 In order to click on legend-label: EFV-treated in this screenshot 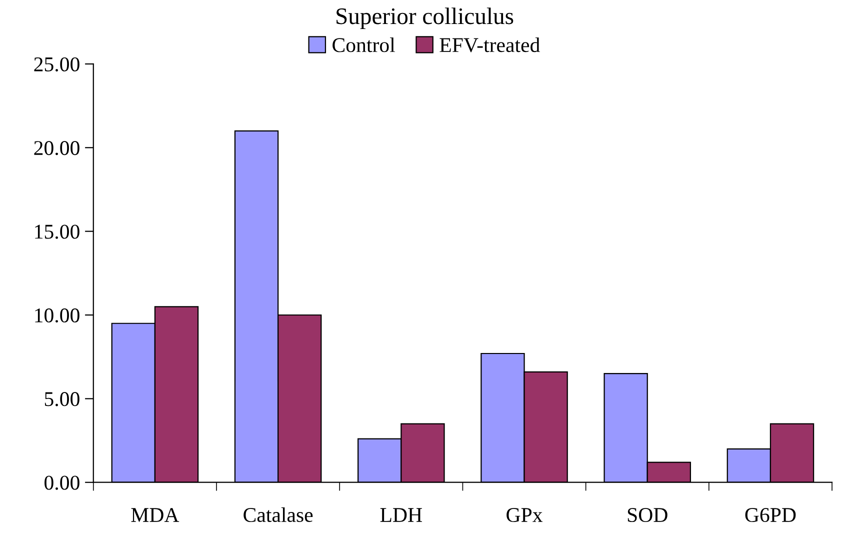, I will do `click(490, 44)`.